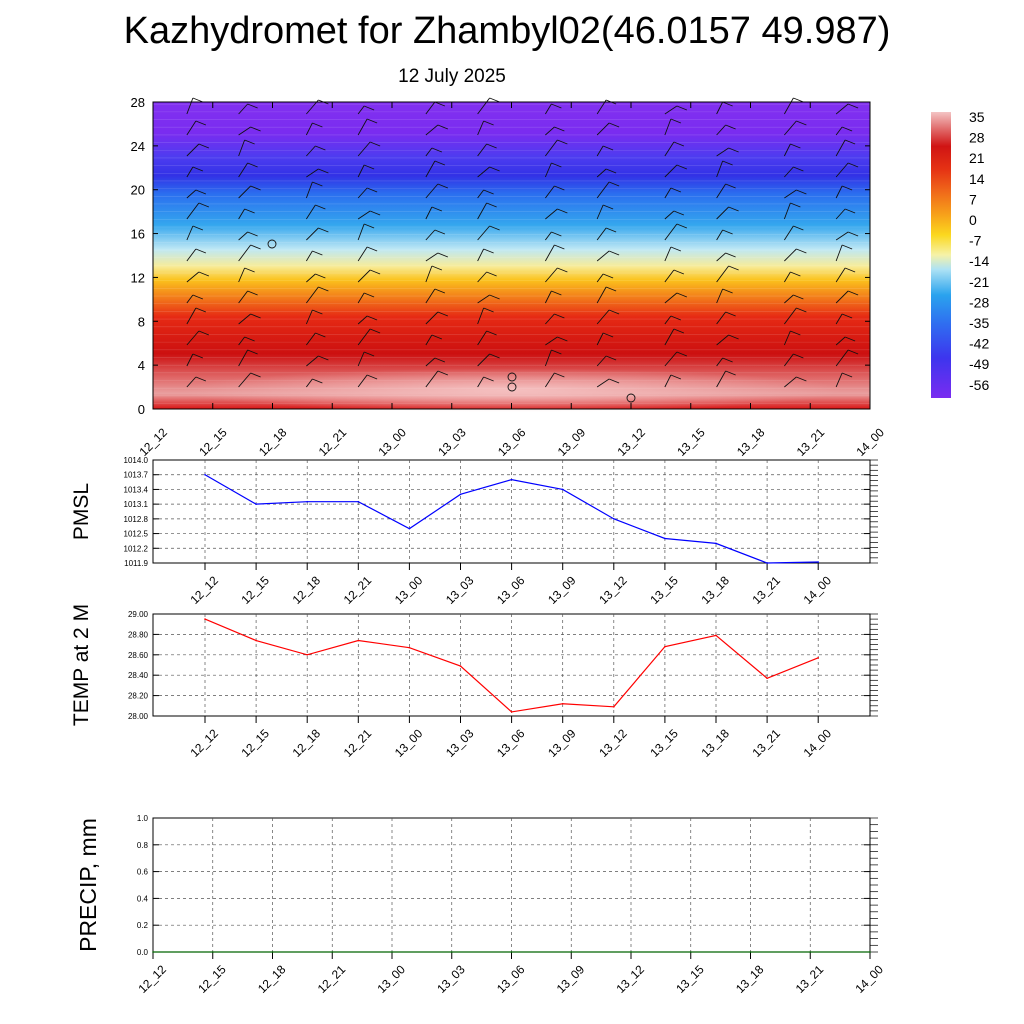  Describe the element at coordinates (391, 979) in the screenshot. I see `x-tick-label: 13_00` at that location.